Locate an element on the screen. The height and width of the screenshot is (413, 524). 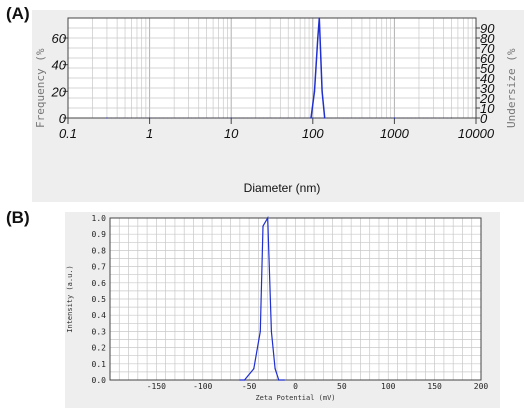
y-tick-label: 0.7 is located at coordinates (99, 267).